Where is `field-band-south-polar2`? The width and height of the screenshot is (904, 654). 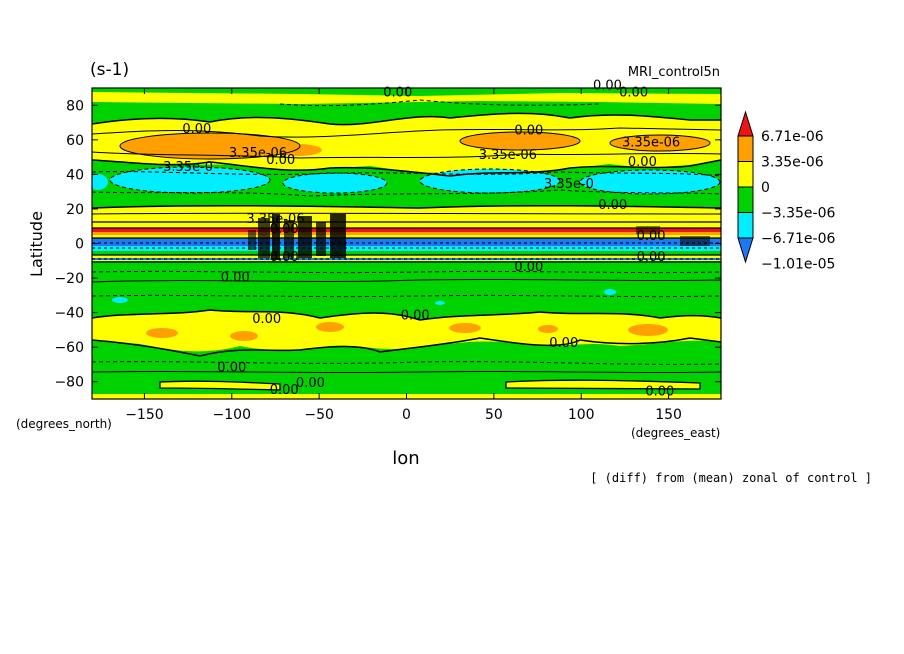
field-band-south-polar2 is located at coordinates (603, 384).